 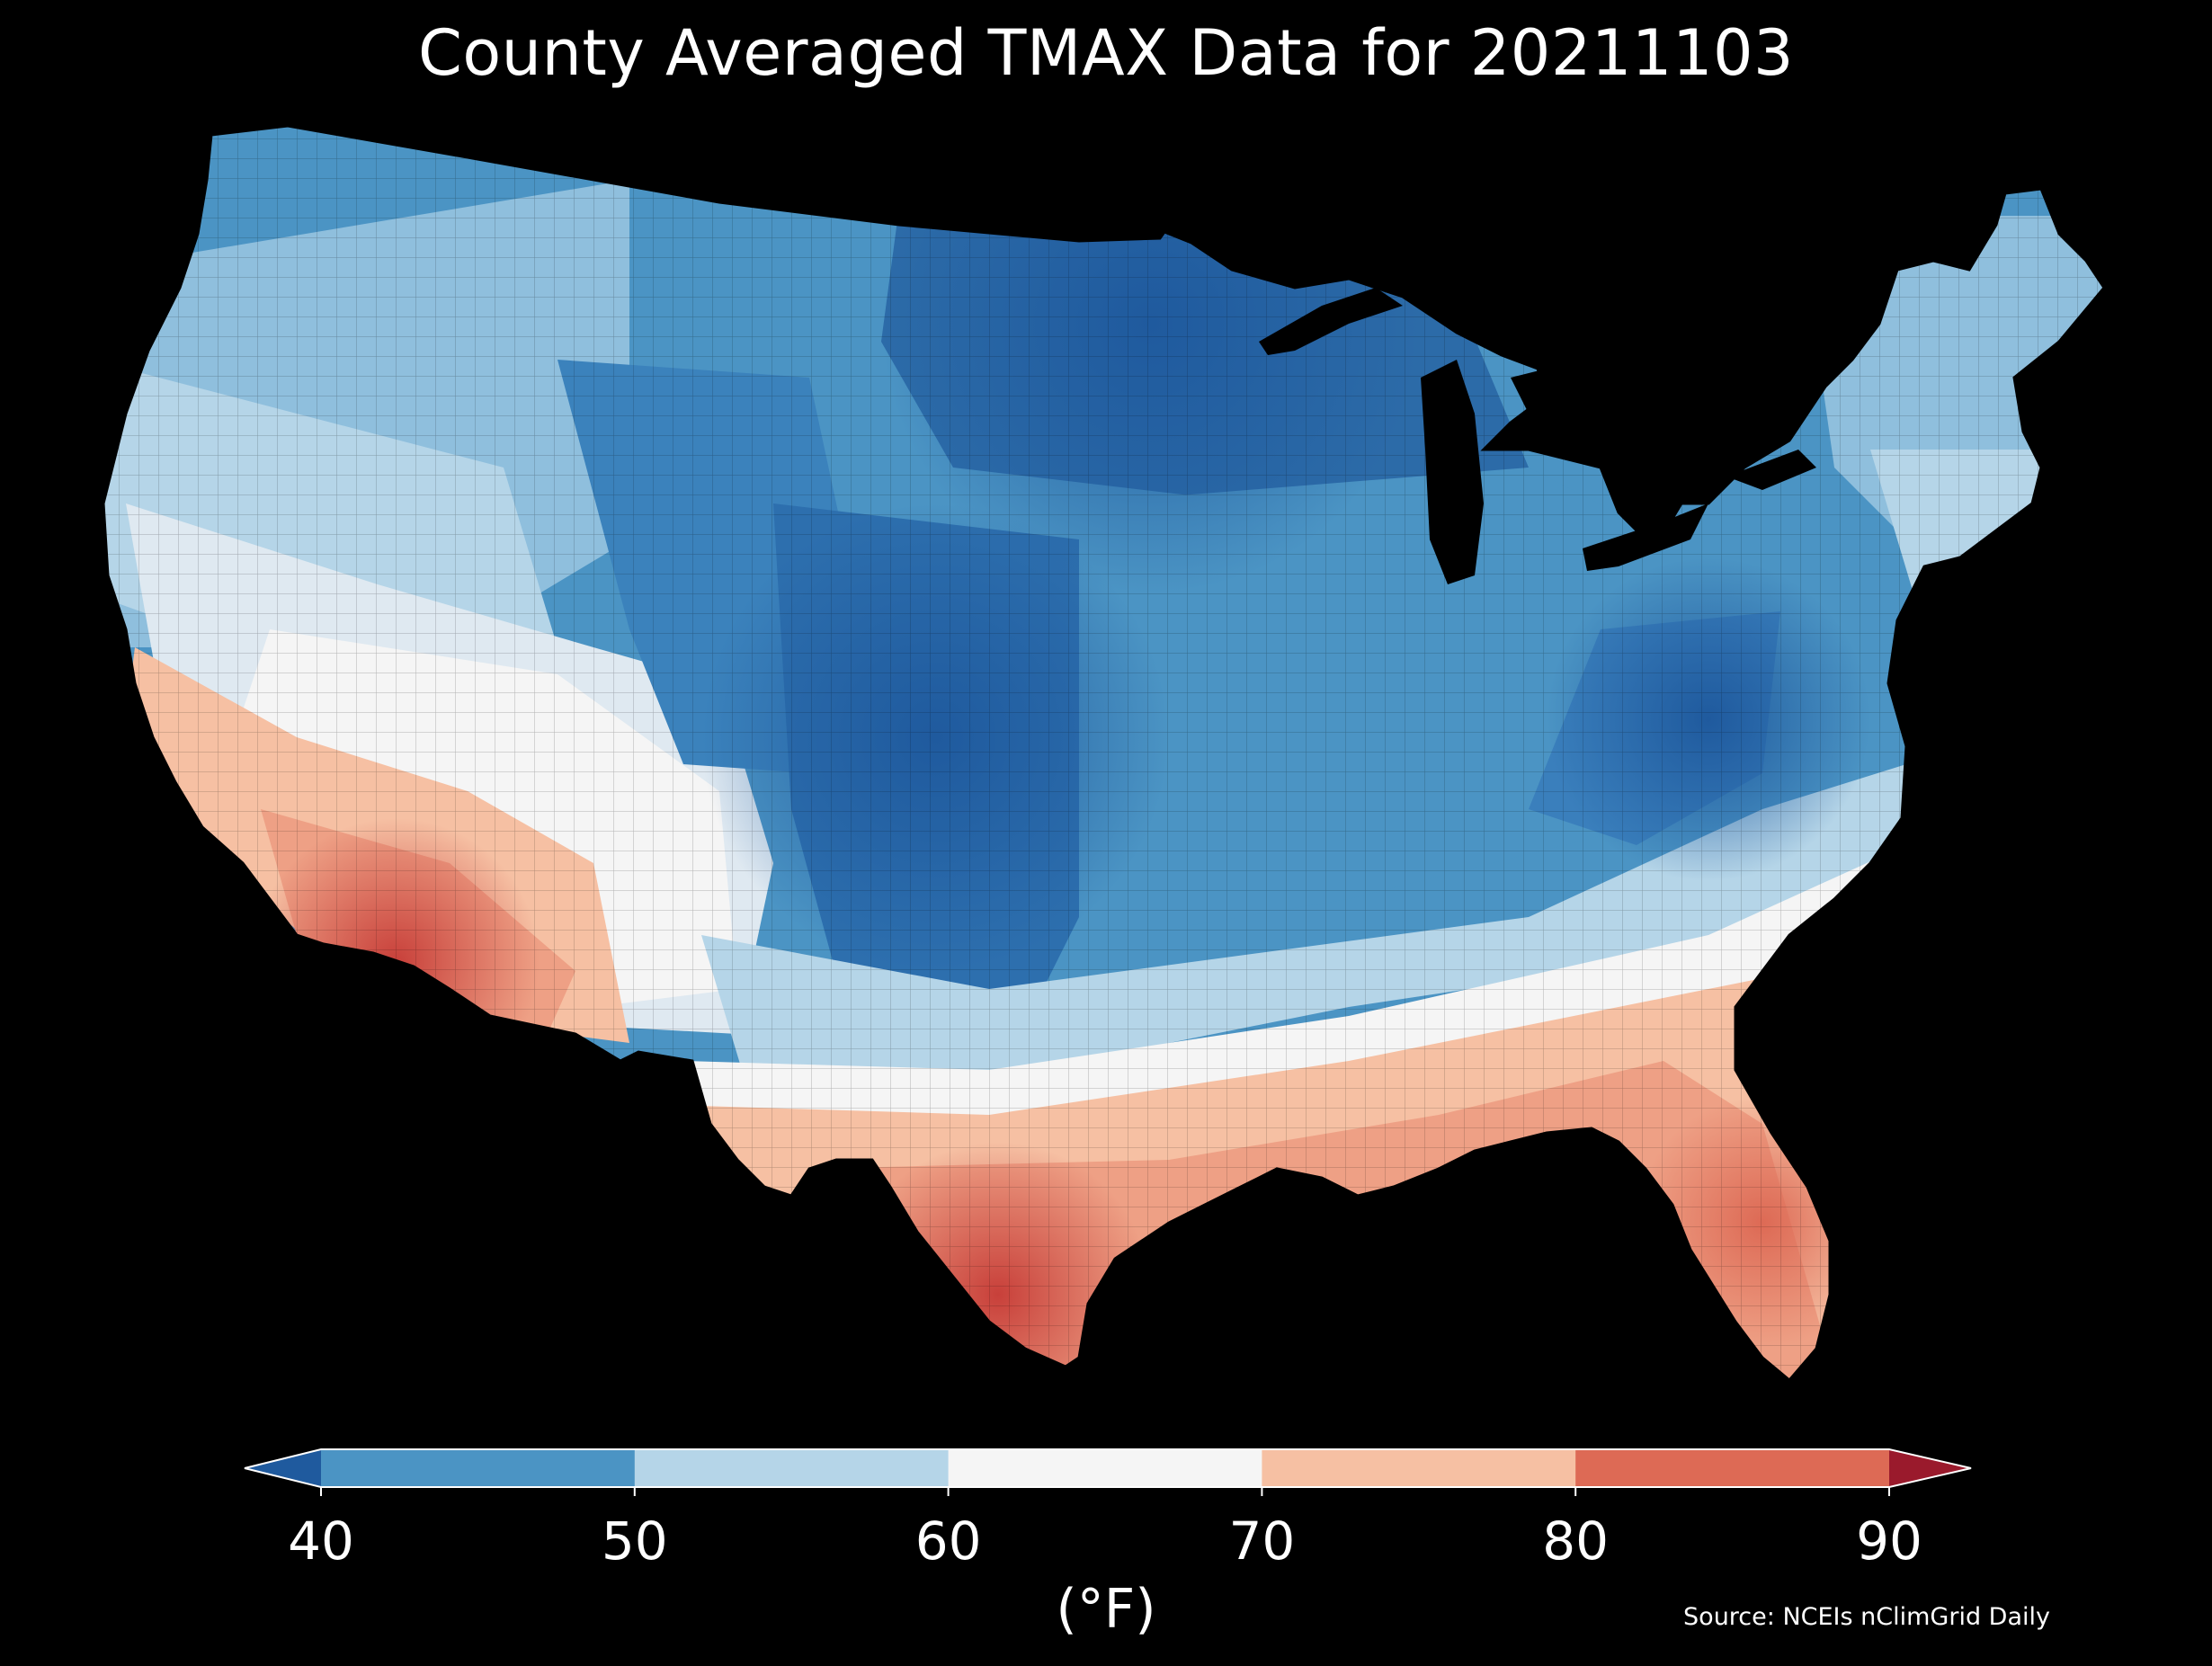 What do you see at coordinates (1106, 53) in the screenshot?
I see `map-title: County Averaged TMAX Data for 20211103` at bounding box center [1106, 53].